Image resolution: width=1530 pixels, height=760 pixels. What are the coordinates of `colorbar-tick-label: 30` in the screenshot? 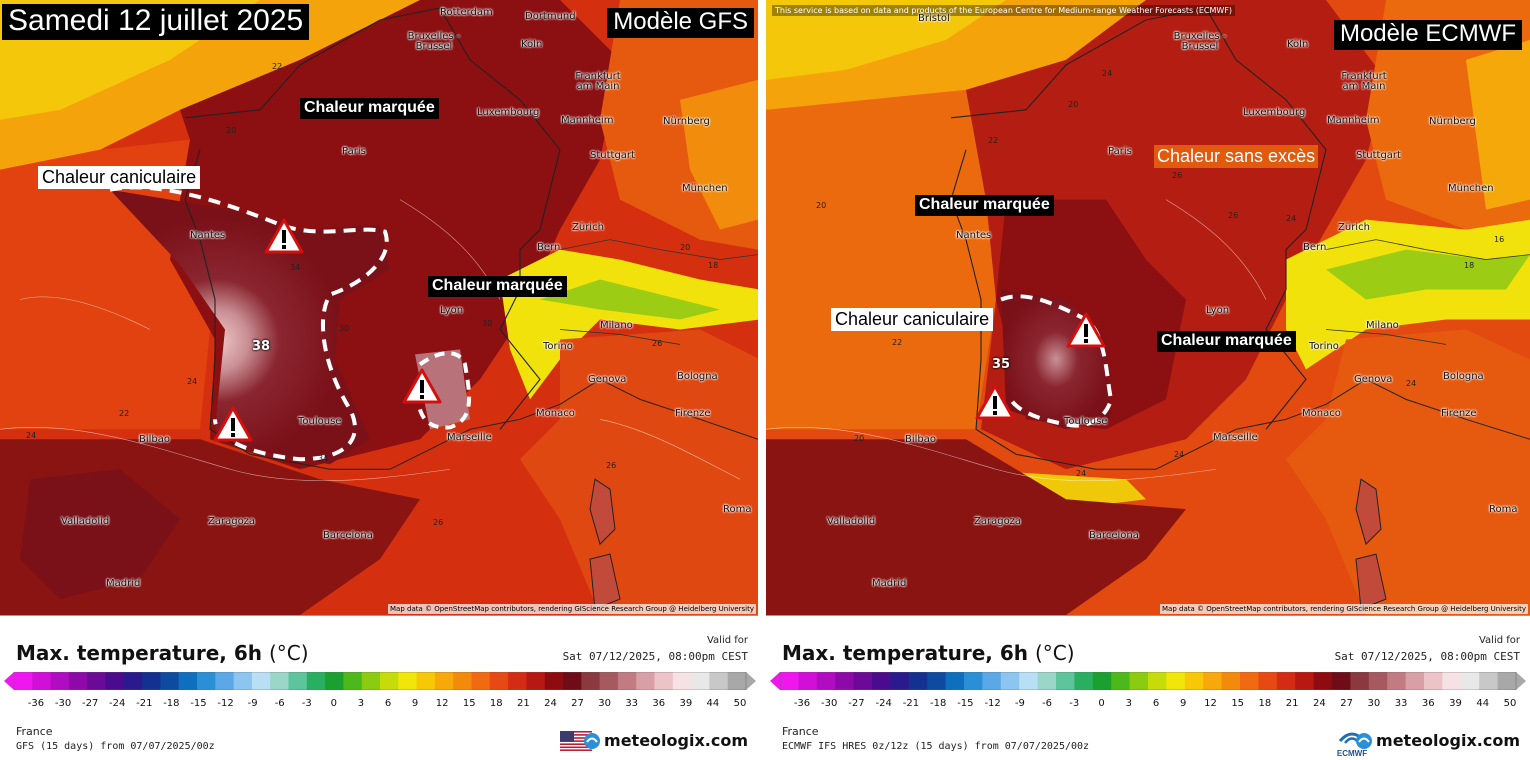 It's located at (1374, 703).